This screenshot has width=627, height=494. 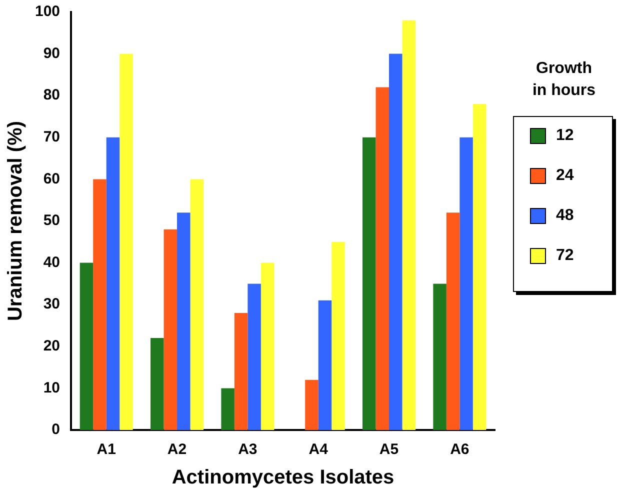 I want to click on y-tick-label: 0, so click(x=56, y=429).